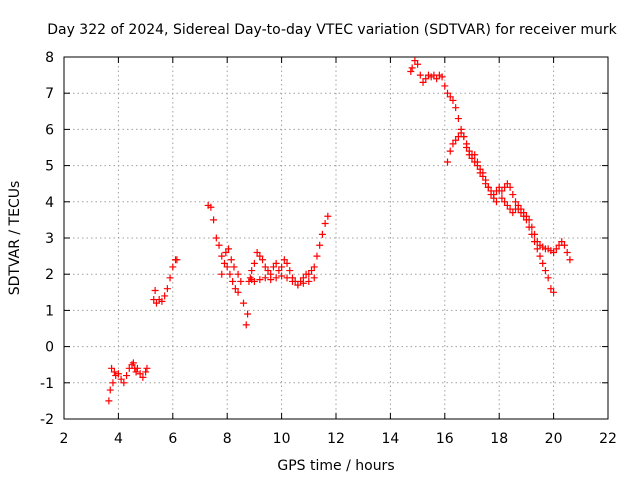  Describe the element at coordinates (49, 311) in the screenshot. I see `y-tick-label: 1` at that location.